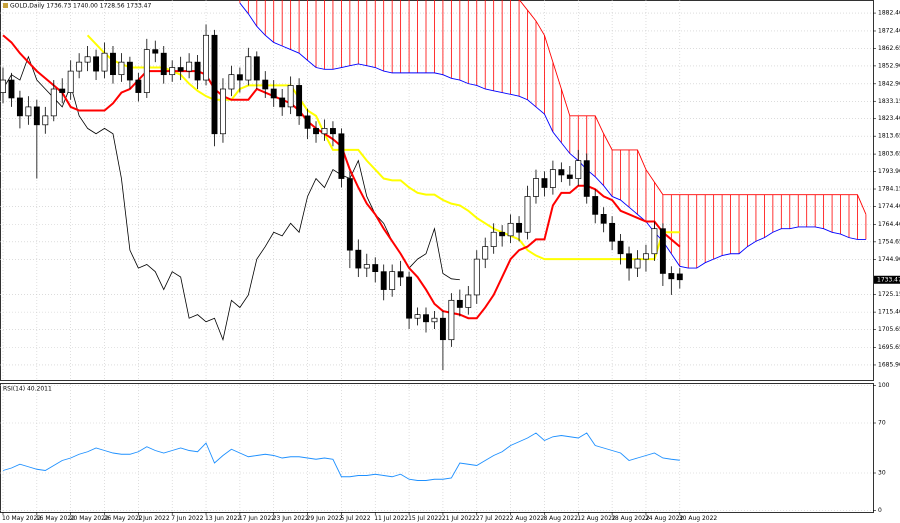 The width and height of the screenshot is (900, 523). Describe the element at coordinates (889, 364) in the screenshot. I see `y-tick-label: 1685.90` at that location.